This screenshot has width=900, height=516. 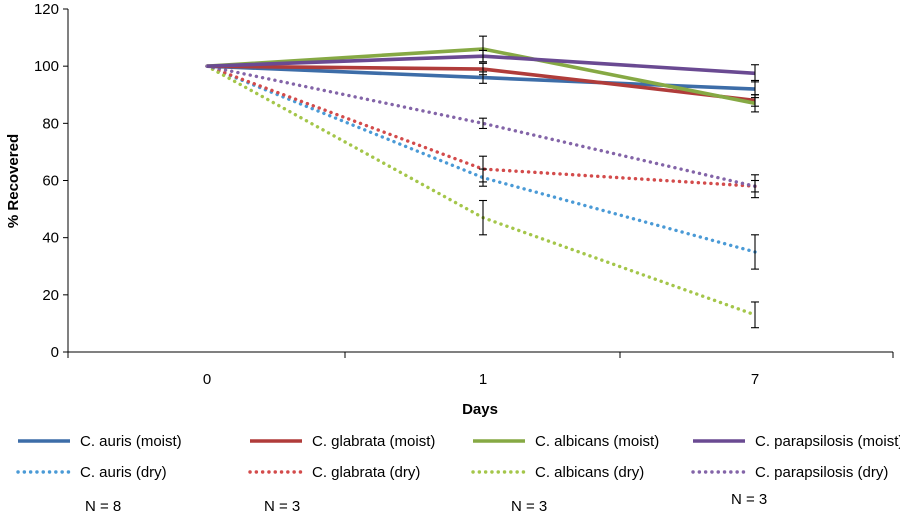 I want to click on y-tick-label: 20, so click(x=50, y=295).